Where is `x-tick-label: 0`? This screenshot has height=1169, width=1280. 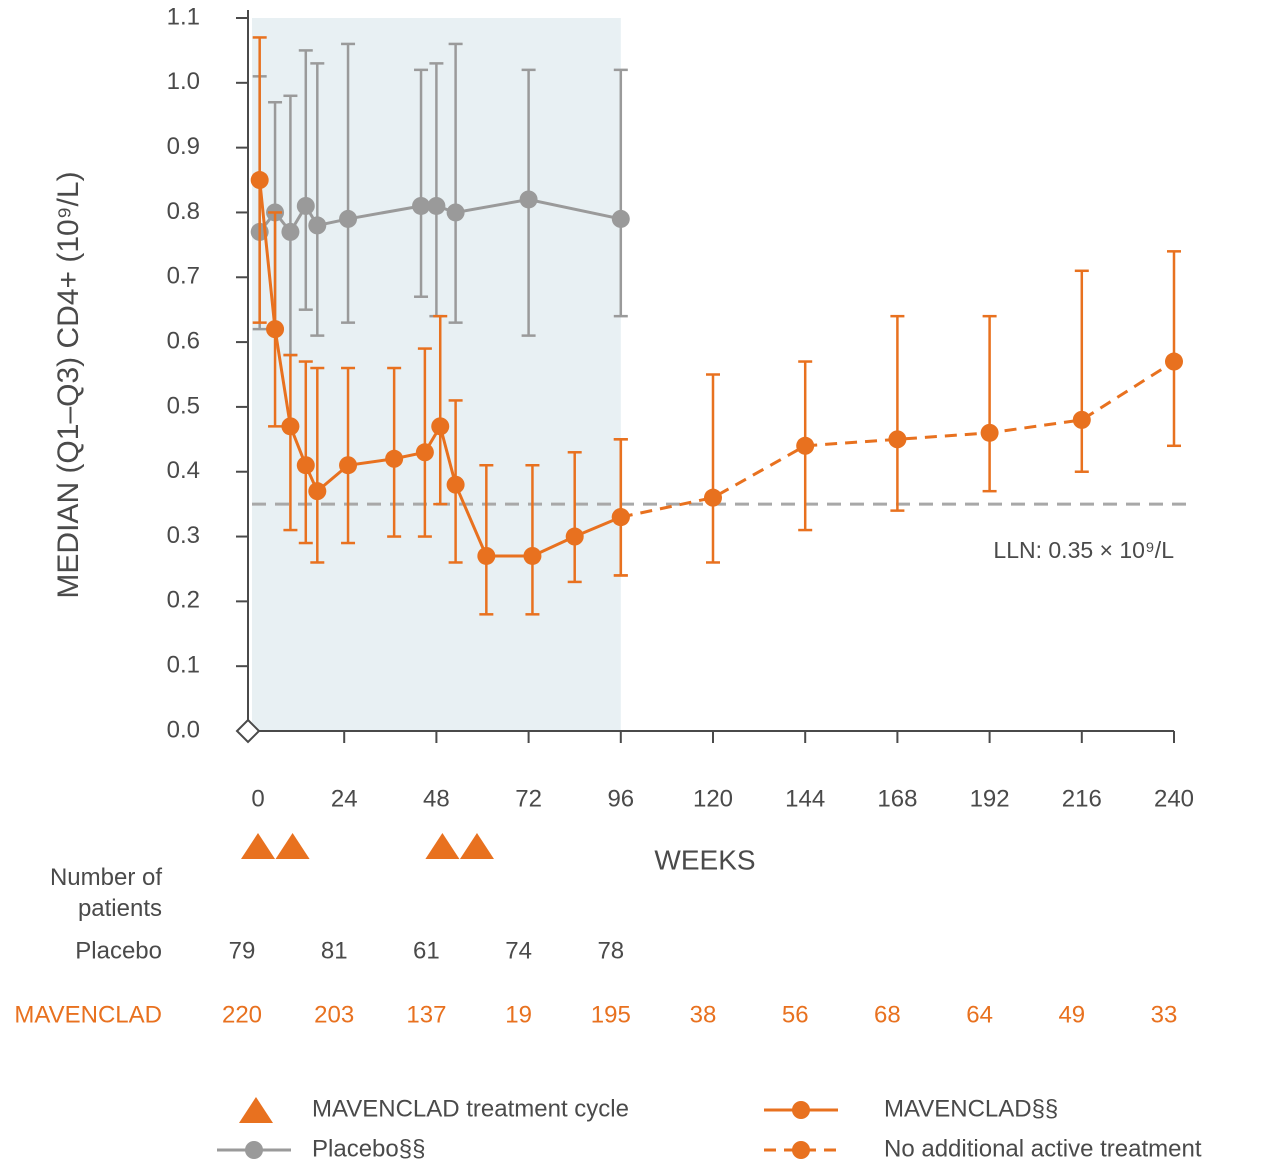 x-tick-label: 0 is located at coordinates (257, 798).